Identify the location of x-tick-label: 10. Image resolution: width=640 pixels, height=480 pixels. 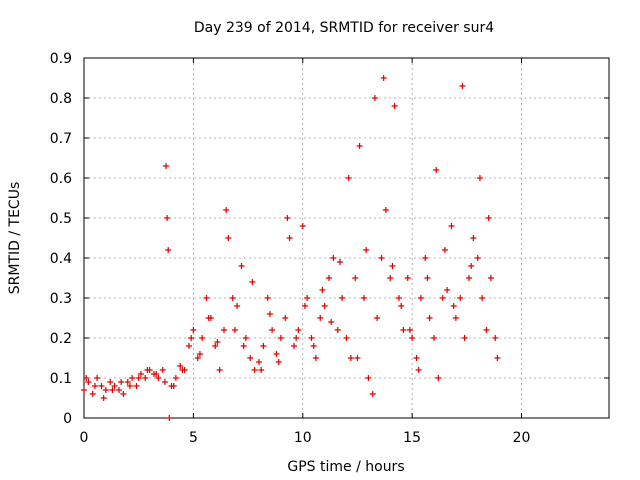
(303, 438).